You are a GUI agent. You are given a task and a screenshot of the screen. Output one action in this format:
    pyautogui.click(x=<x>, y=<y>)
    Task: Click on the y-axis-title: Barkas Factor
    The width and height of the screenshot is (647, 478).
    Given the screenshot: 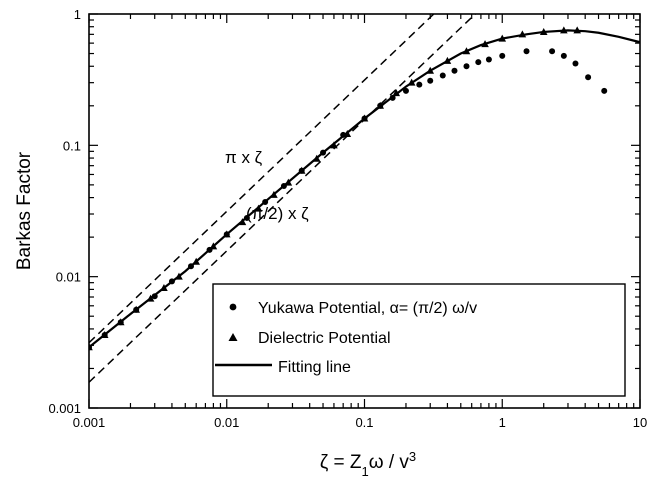 What is the action you would take?
    pyautogui.click(x=24, y=210)
    